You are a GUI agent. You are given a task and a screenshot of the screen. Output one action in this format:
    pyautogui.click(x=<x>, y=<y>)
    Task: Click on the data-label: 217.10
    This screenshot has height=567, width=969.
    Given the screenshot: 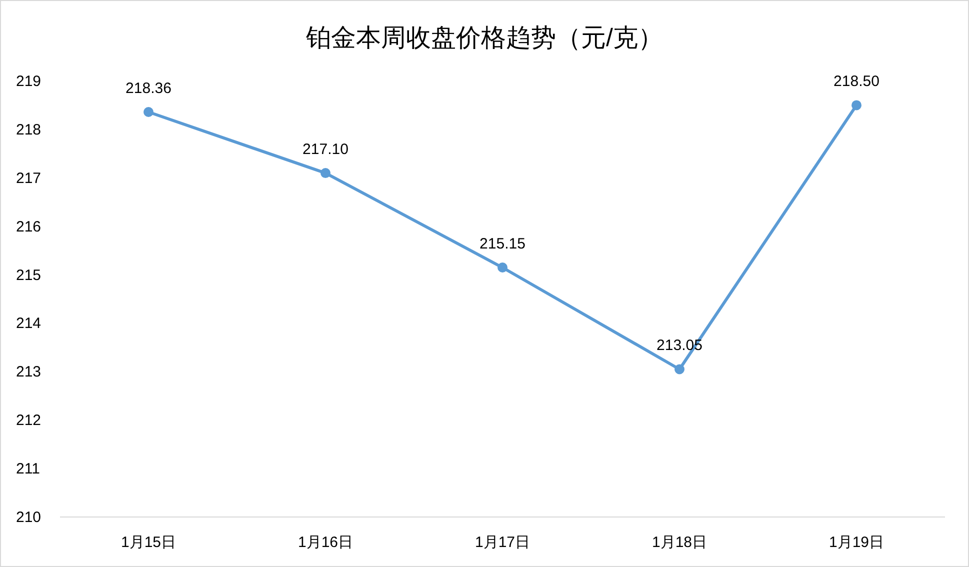 What is the action you would take?
    pyautogui.click(x=325, y=149)
    